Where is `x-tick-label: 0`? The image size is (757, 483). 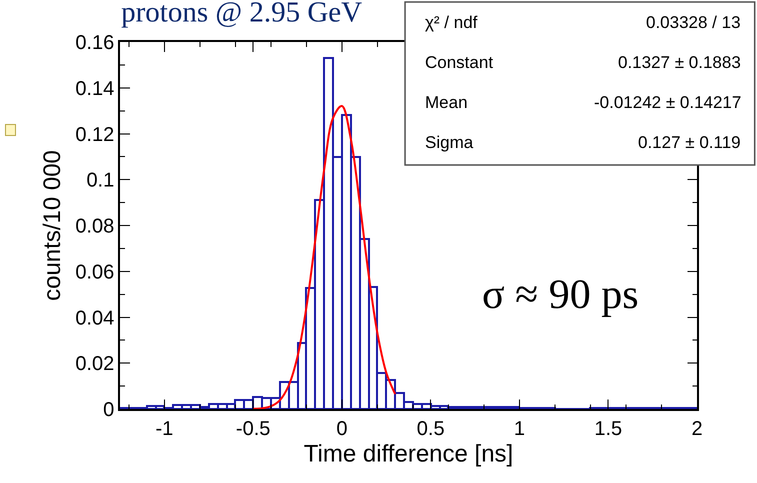
x-tick-label: 0 is located at coordinates (342, 429).